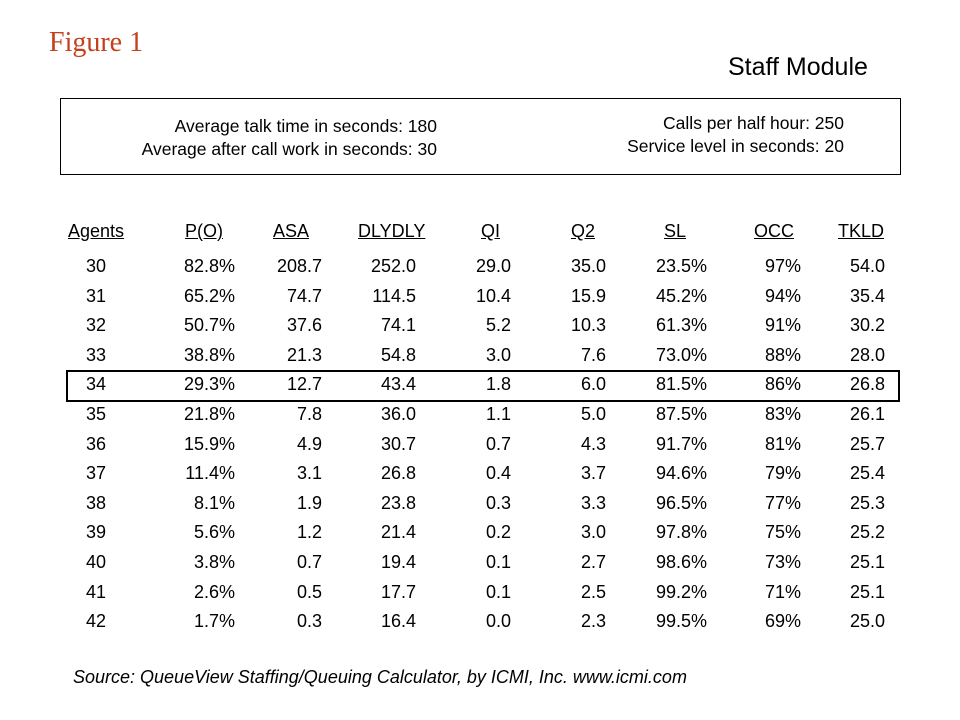 The image size is (960, 720). Describe the element at coordinates (493, 266) in the screenshot. I see `cell-qi: 29.0` at that location.